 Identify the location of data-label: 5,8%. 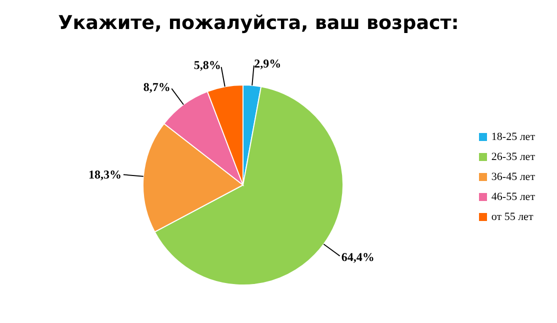
(207, 65).